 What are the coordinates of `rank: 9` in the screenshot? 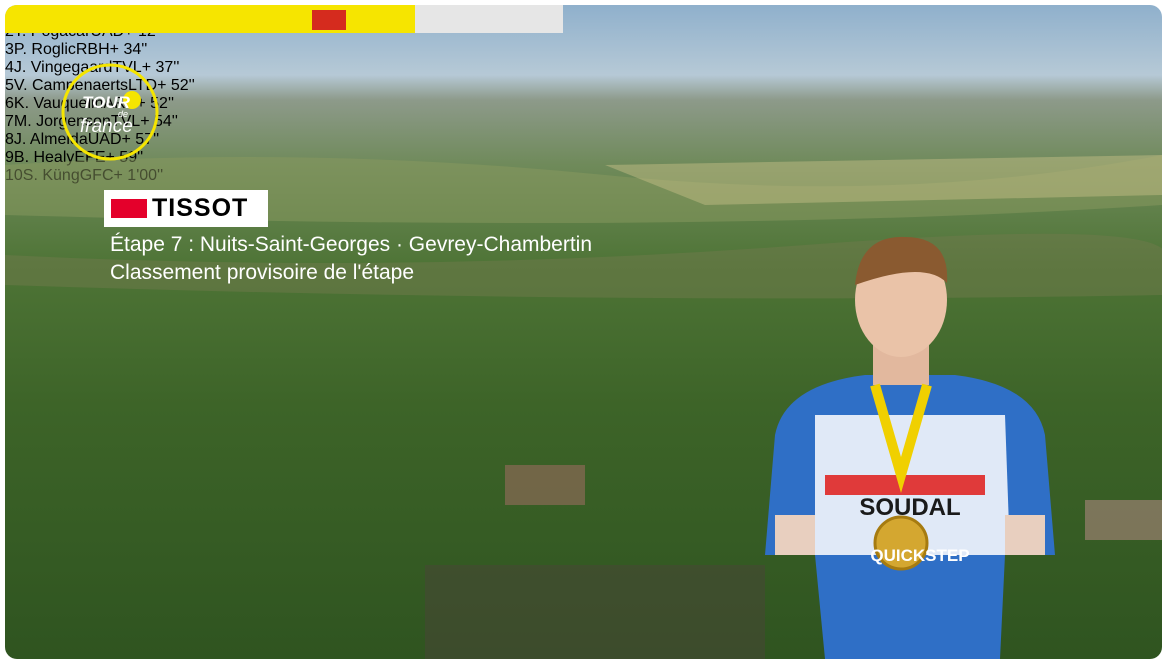 It's located at (9, 157).